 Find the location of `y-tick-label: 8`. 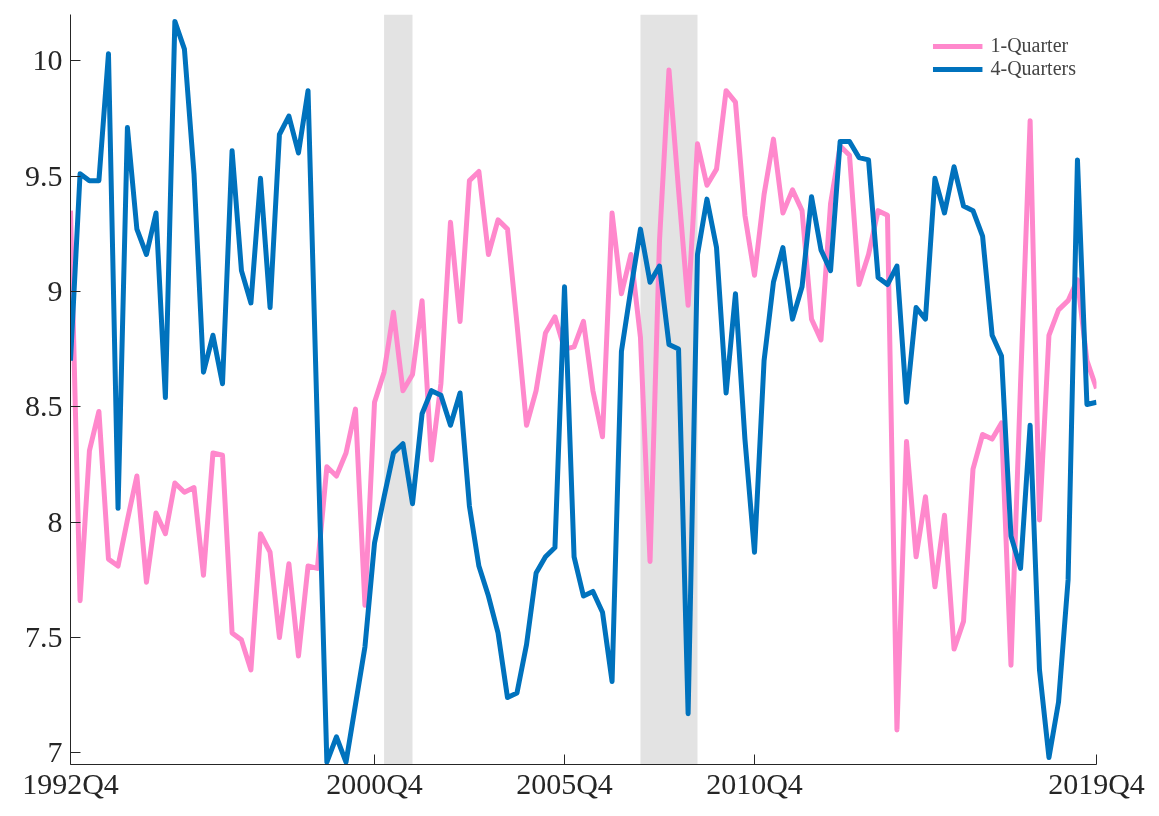

y-tick-label: 8 is located at coordinates (55, 521).